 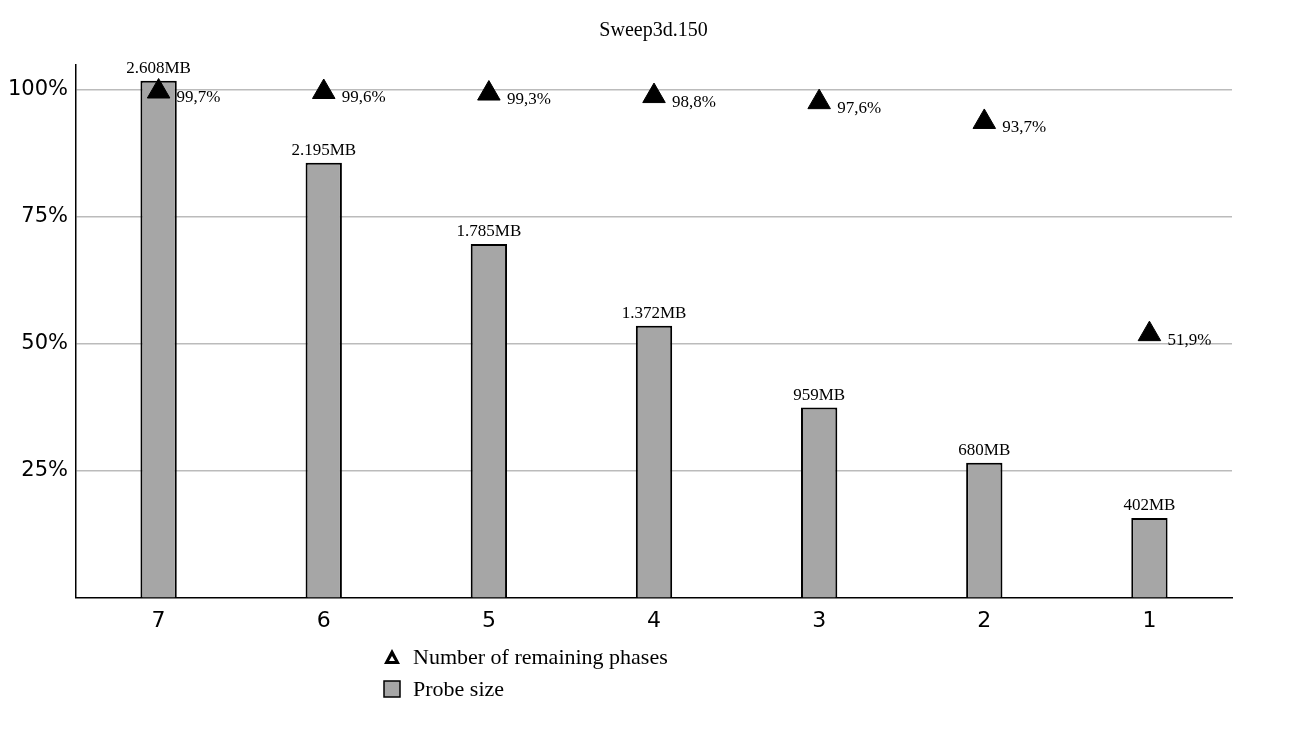 What do you see at coordinates (488, 619) in the screenshot?
I see `x-tick-label: 5` at bounding box center [488, 619].